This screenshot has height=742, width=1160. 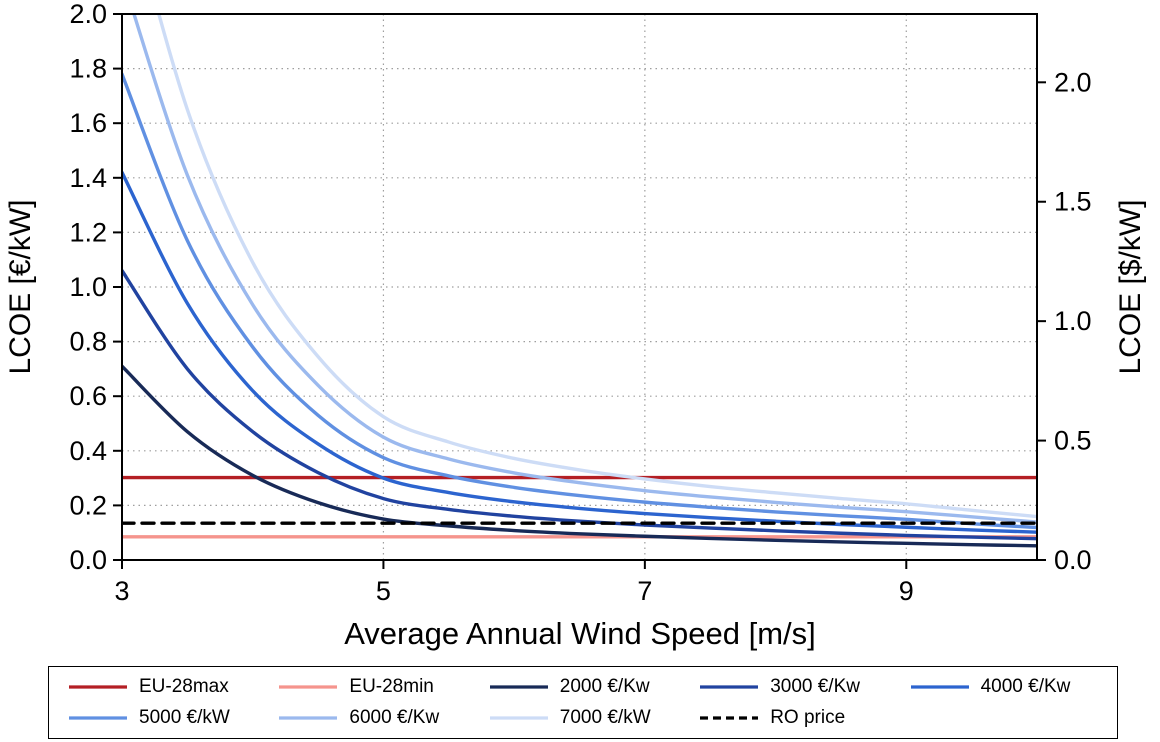 I want to click on x-tick-label: 7, so click(x=644, y=591).